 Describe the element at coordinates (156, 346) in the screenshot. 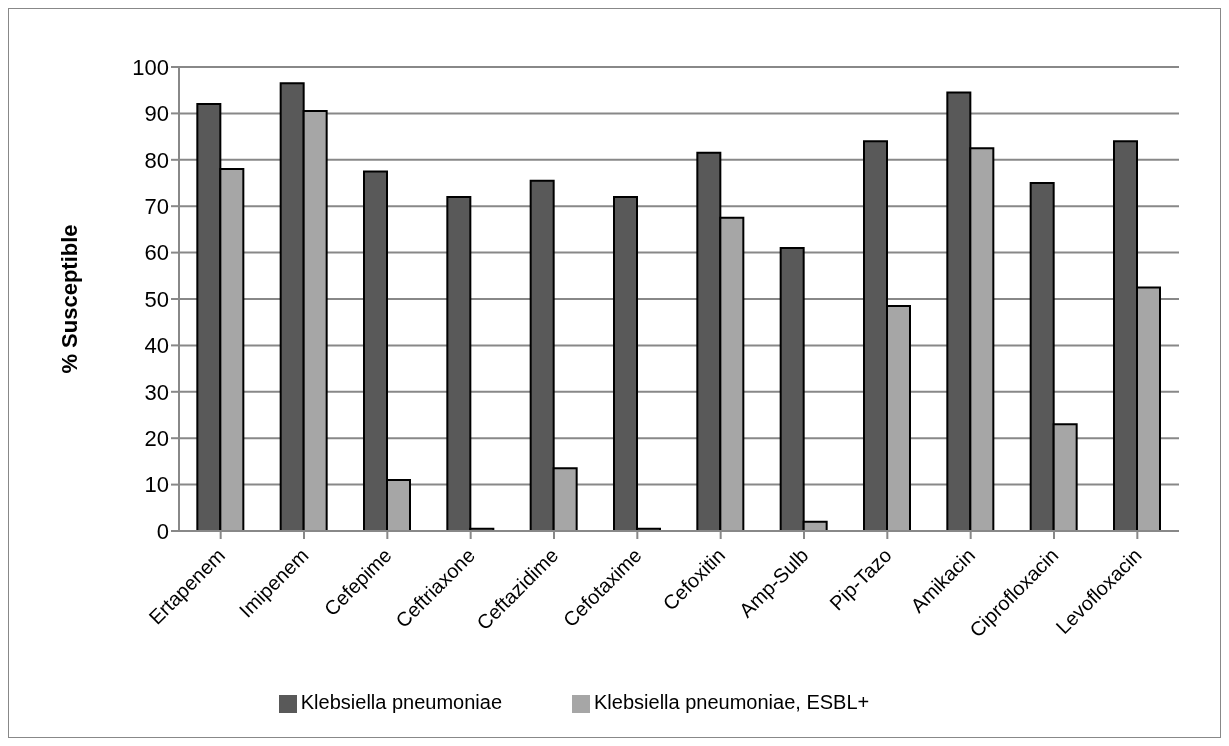

I see `y-tick-label: 40` at that location.